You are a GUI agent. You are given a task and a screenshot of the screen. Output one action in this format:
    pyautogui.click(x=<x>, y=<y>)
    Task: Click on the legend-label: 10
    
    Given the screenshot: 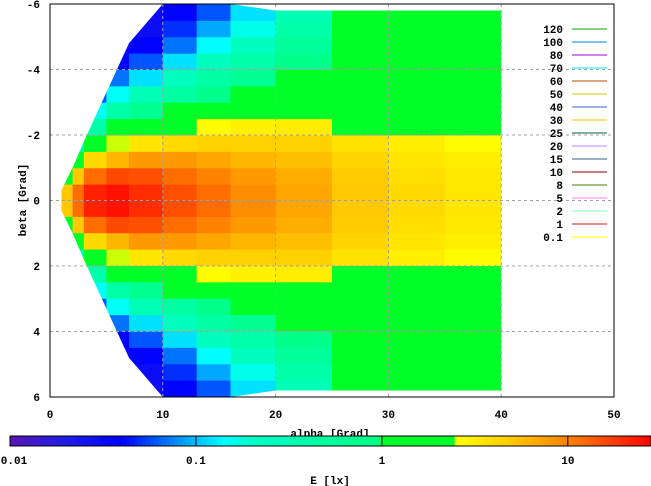 What is the action you would take?
    pyautogui.click(x=556, y=174)
    